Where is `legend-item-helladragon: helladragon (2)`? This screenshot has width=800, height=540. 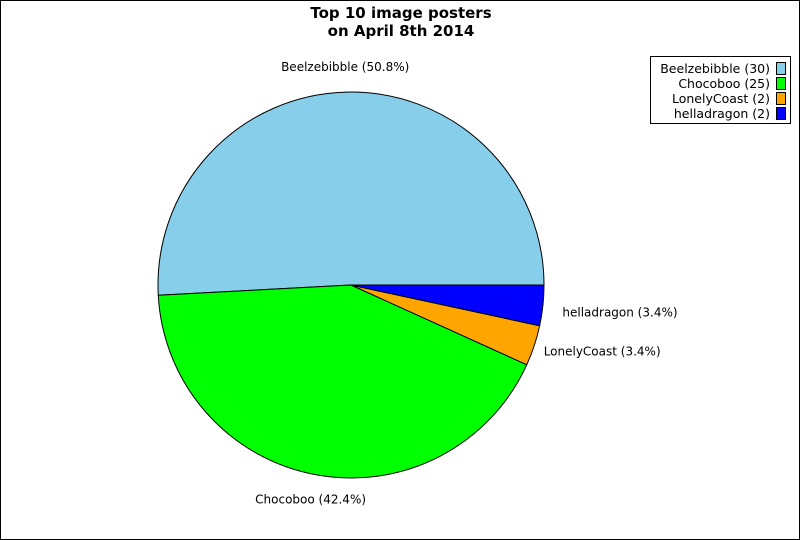 legend-item-helladragon: helladragon (2) is located at coordinates (730, 113).